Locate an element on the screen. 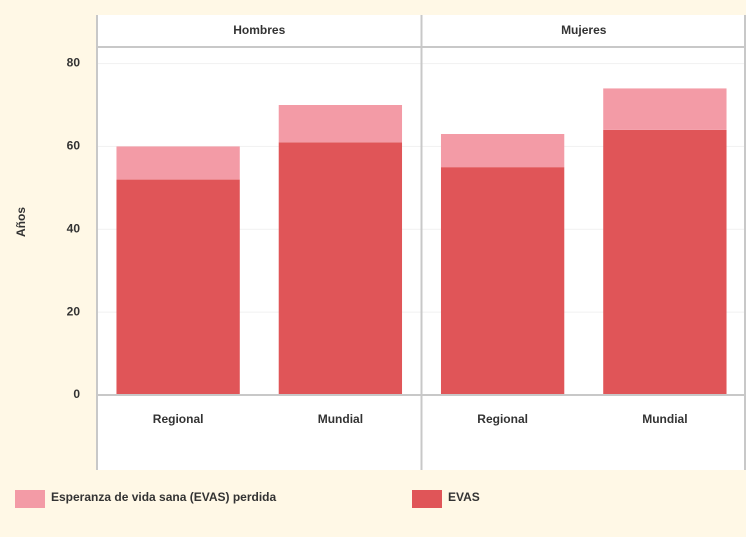 Image resolution: width=746 pixels, height=537 pixels. y-tick-label: 60 is located at coordinates (74, 146).